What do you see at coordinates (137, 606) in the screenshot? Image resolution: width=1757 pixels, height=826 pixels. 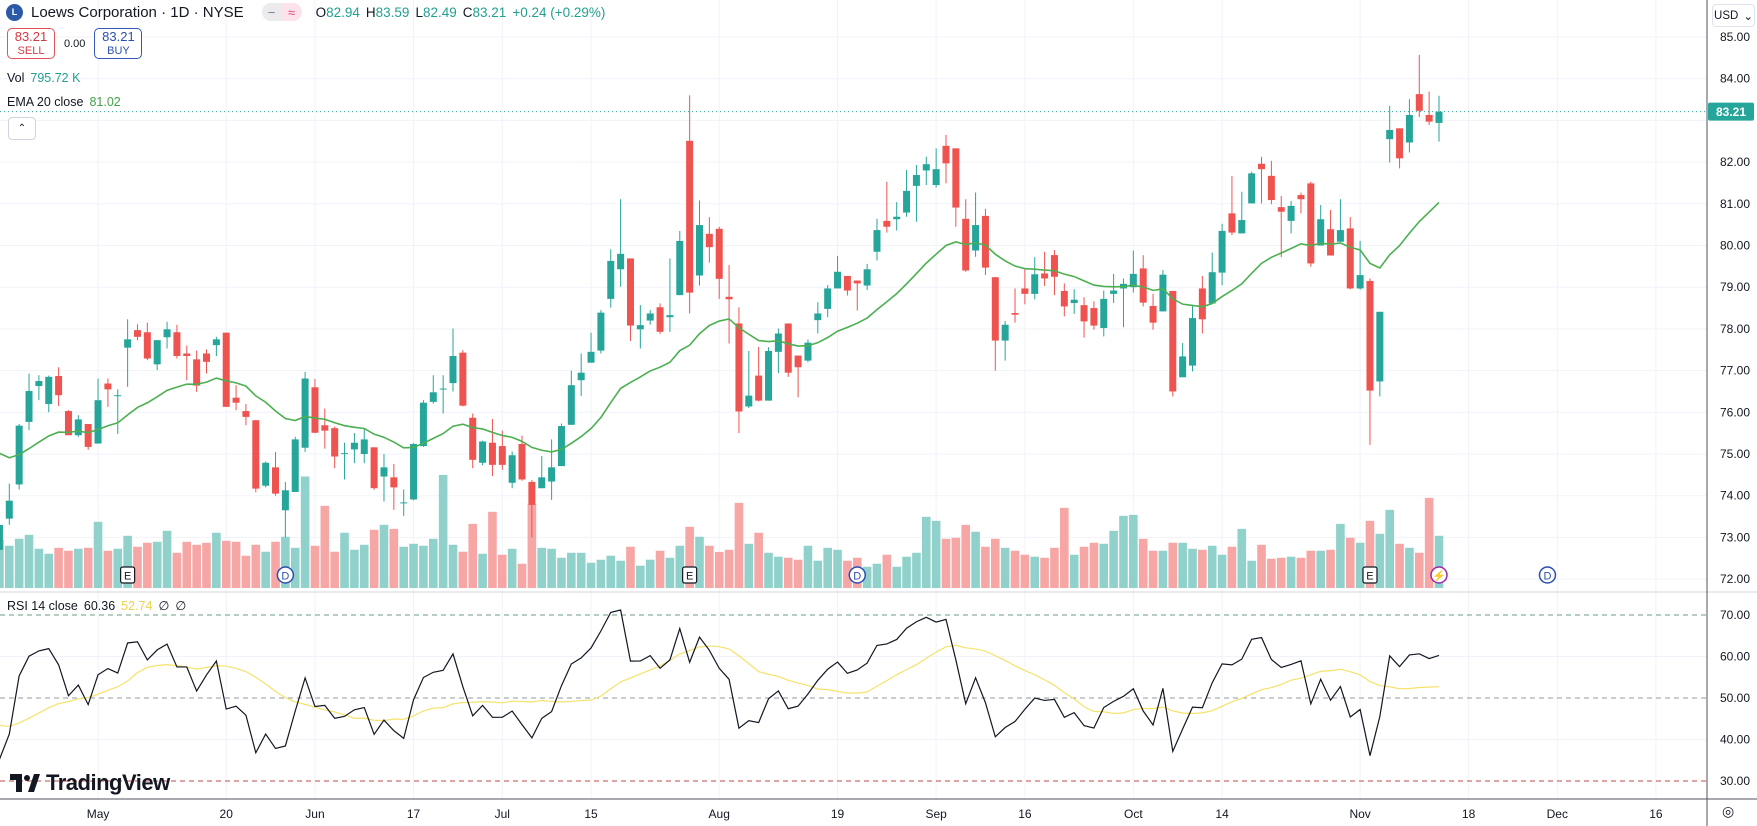 I see `rsi-ma-value: 52.74` at bounding box center [137, 606].